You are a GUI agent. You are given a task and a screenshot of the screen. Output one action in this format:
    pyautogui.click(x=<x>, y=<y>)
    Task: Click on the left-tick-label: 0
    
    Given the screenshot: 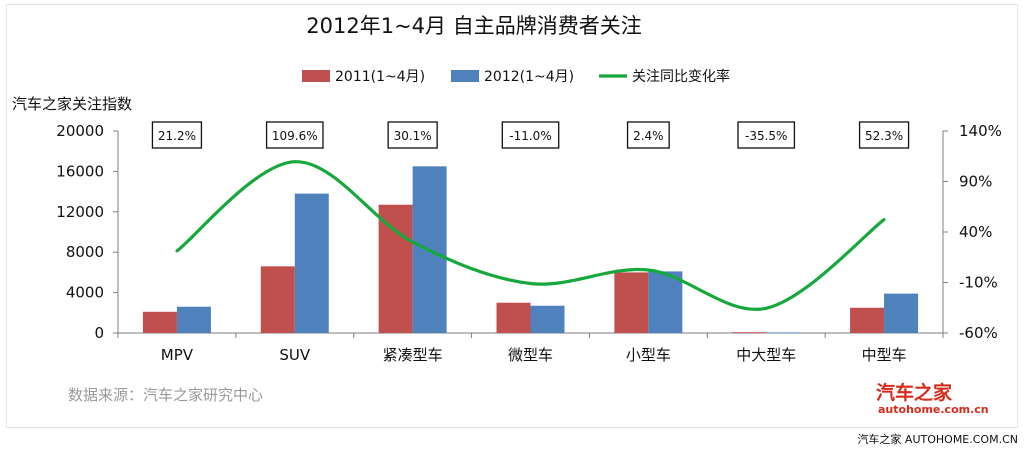 What is the action you would take?
    pyautogui.click(x=99, y=333)
    